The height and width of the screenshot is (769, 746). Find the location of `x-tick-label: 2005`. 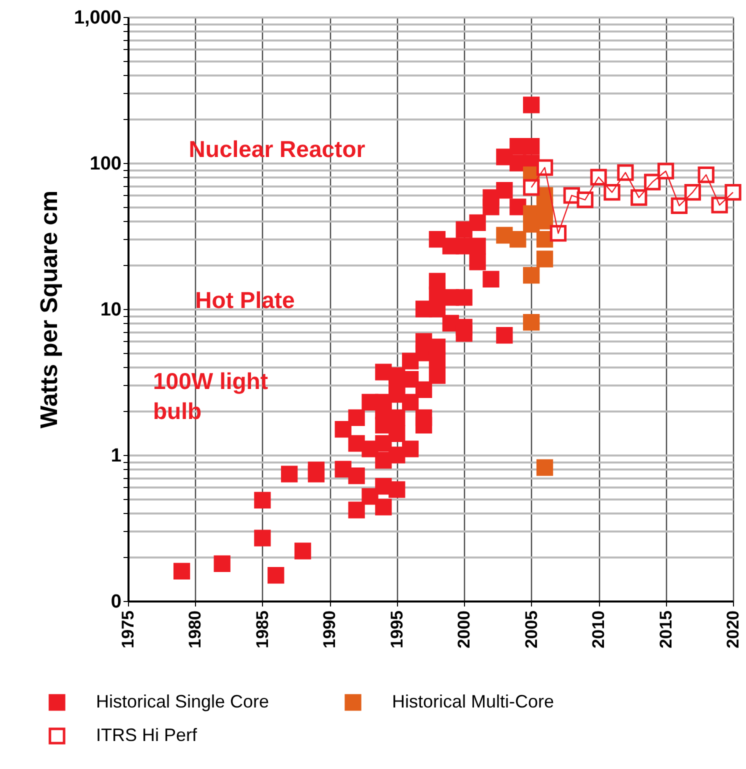

x-tick-label: 2005 is located at coordinates (531, 629).